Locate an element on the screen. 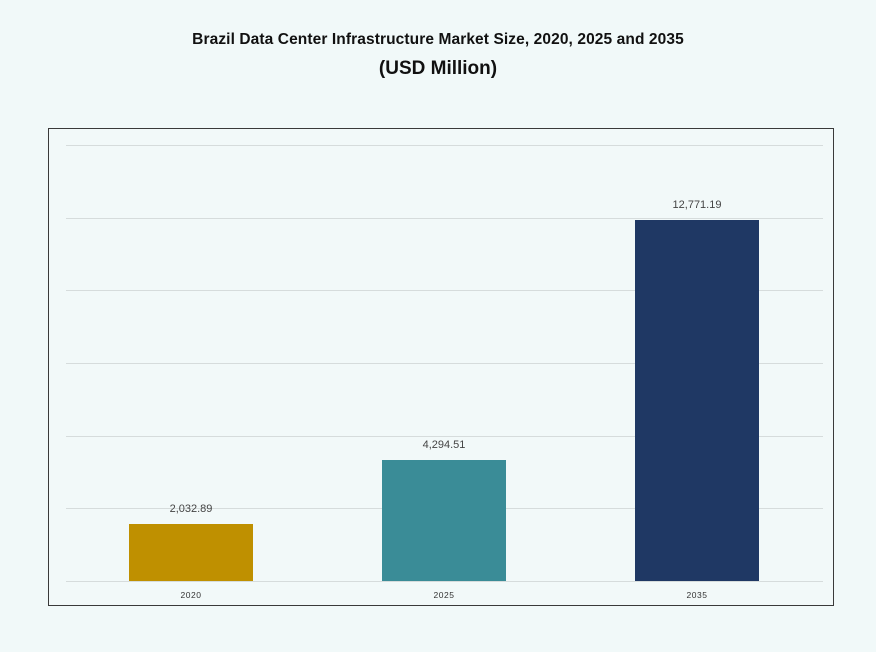 This screenshot has height=652, width=876. chart-subtitle: (USD Million) is located at coordinates (438, 68).